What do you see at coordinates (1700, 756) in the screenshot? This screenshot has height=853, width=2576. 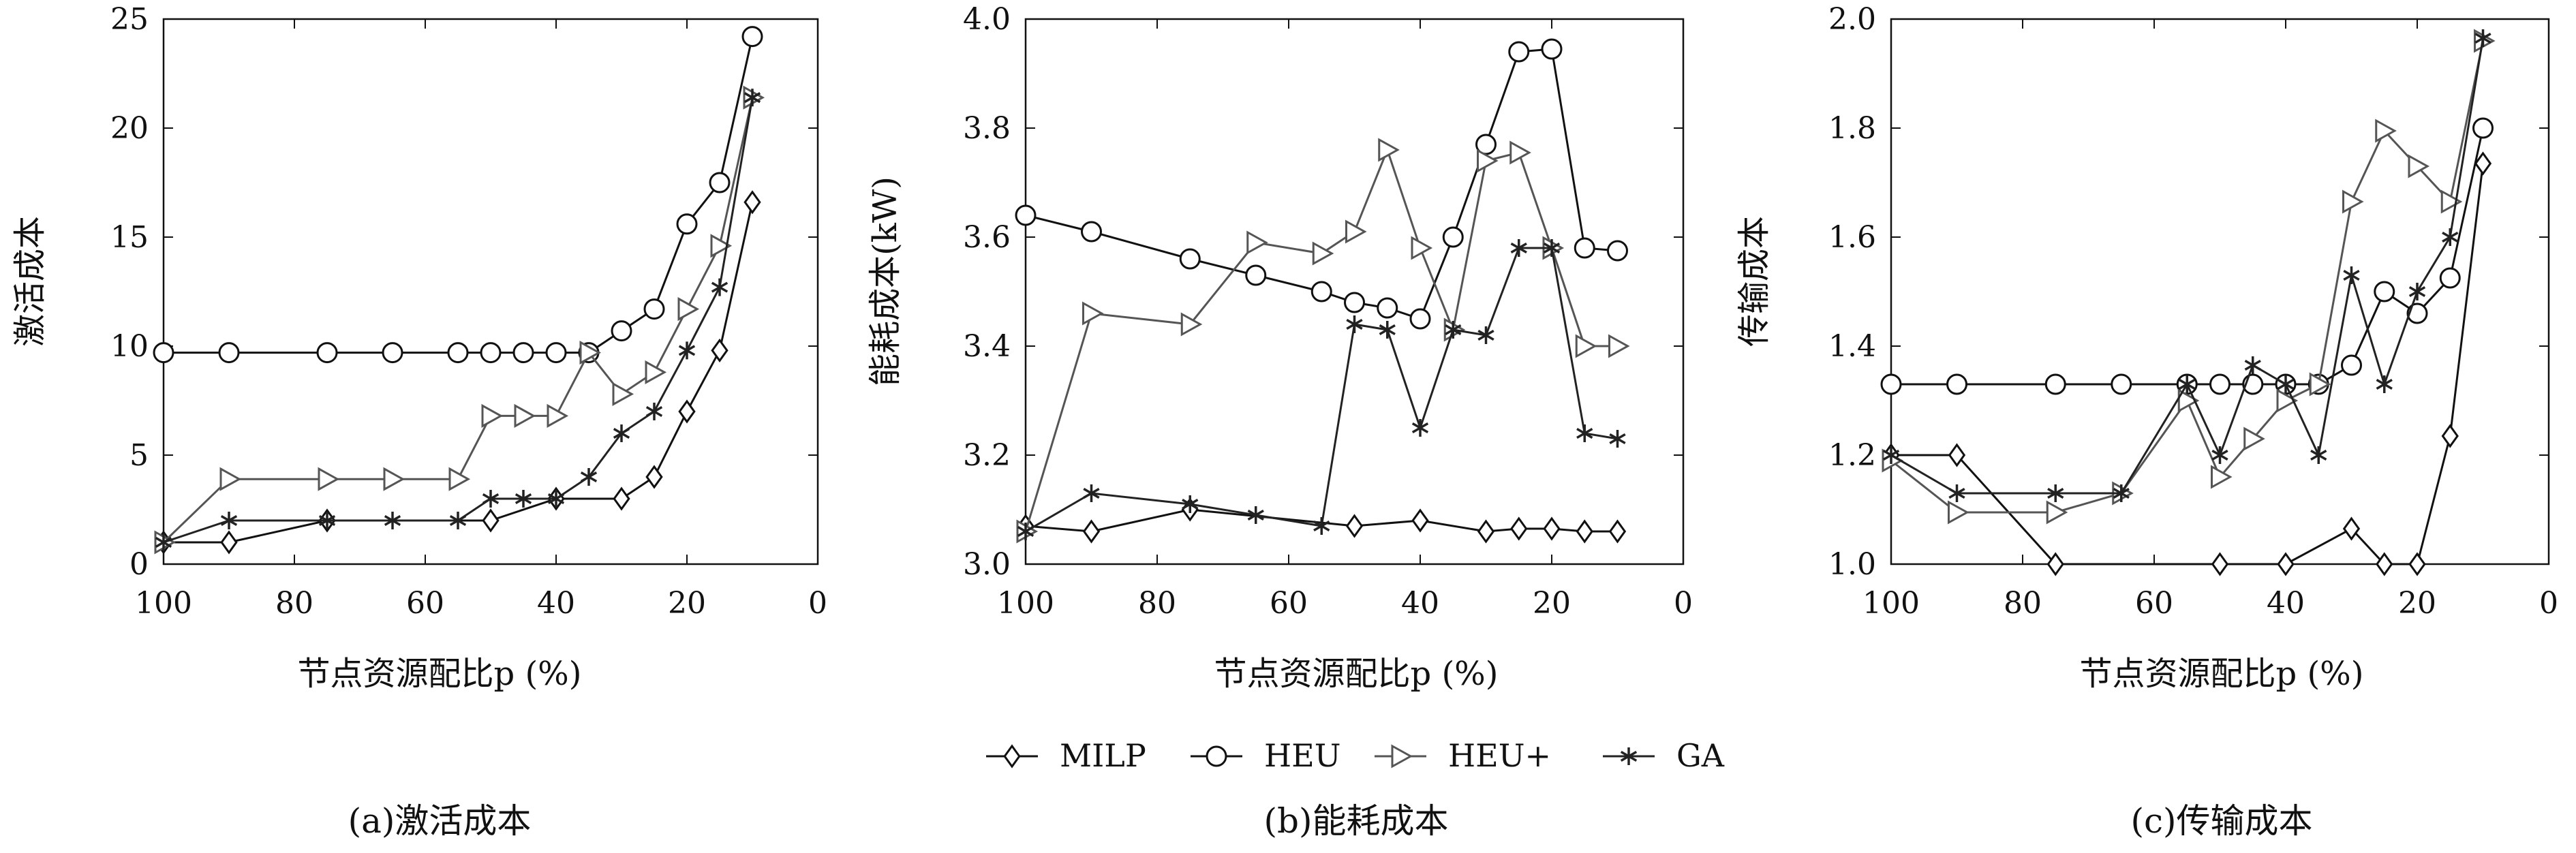 I see `legend-label: GA` at bounding box center [1700, 756].